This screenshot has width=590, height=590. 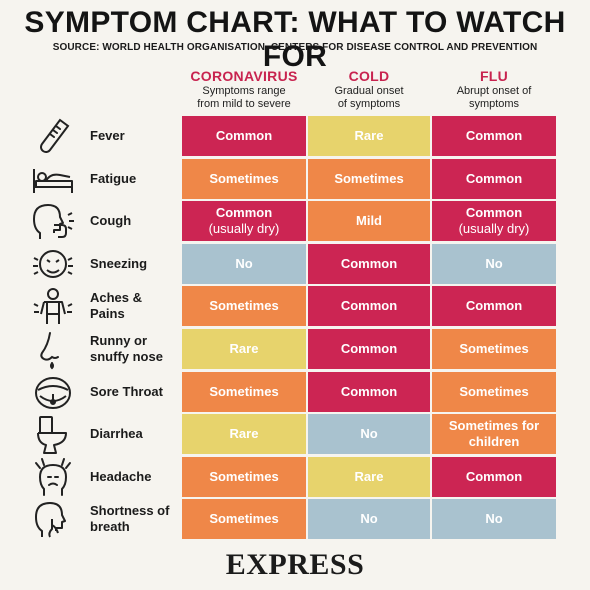 I want to click on row-label: Sore Throat, so click(x=126, y=391).